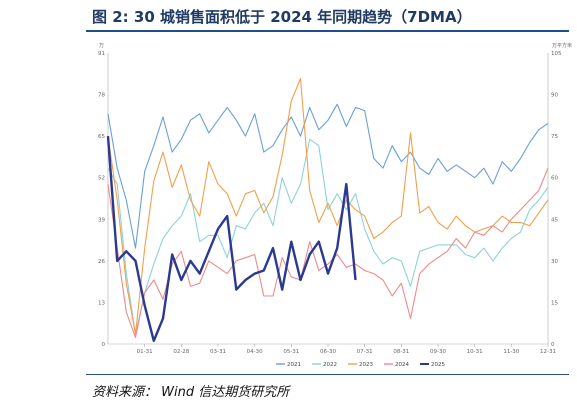 Image resolution: width=577 pixels, height=407 pixels. I want to click on right-tick-label: 15, so click(554, 303).